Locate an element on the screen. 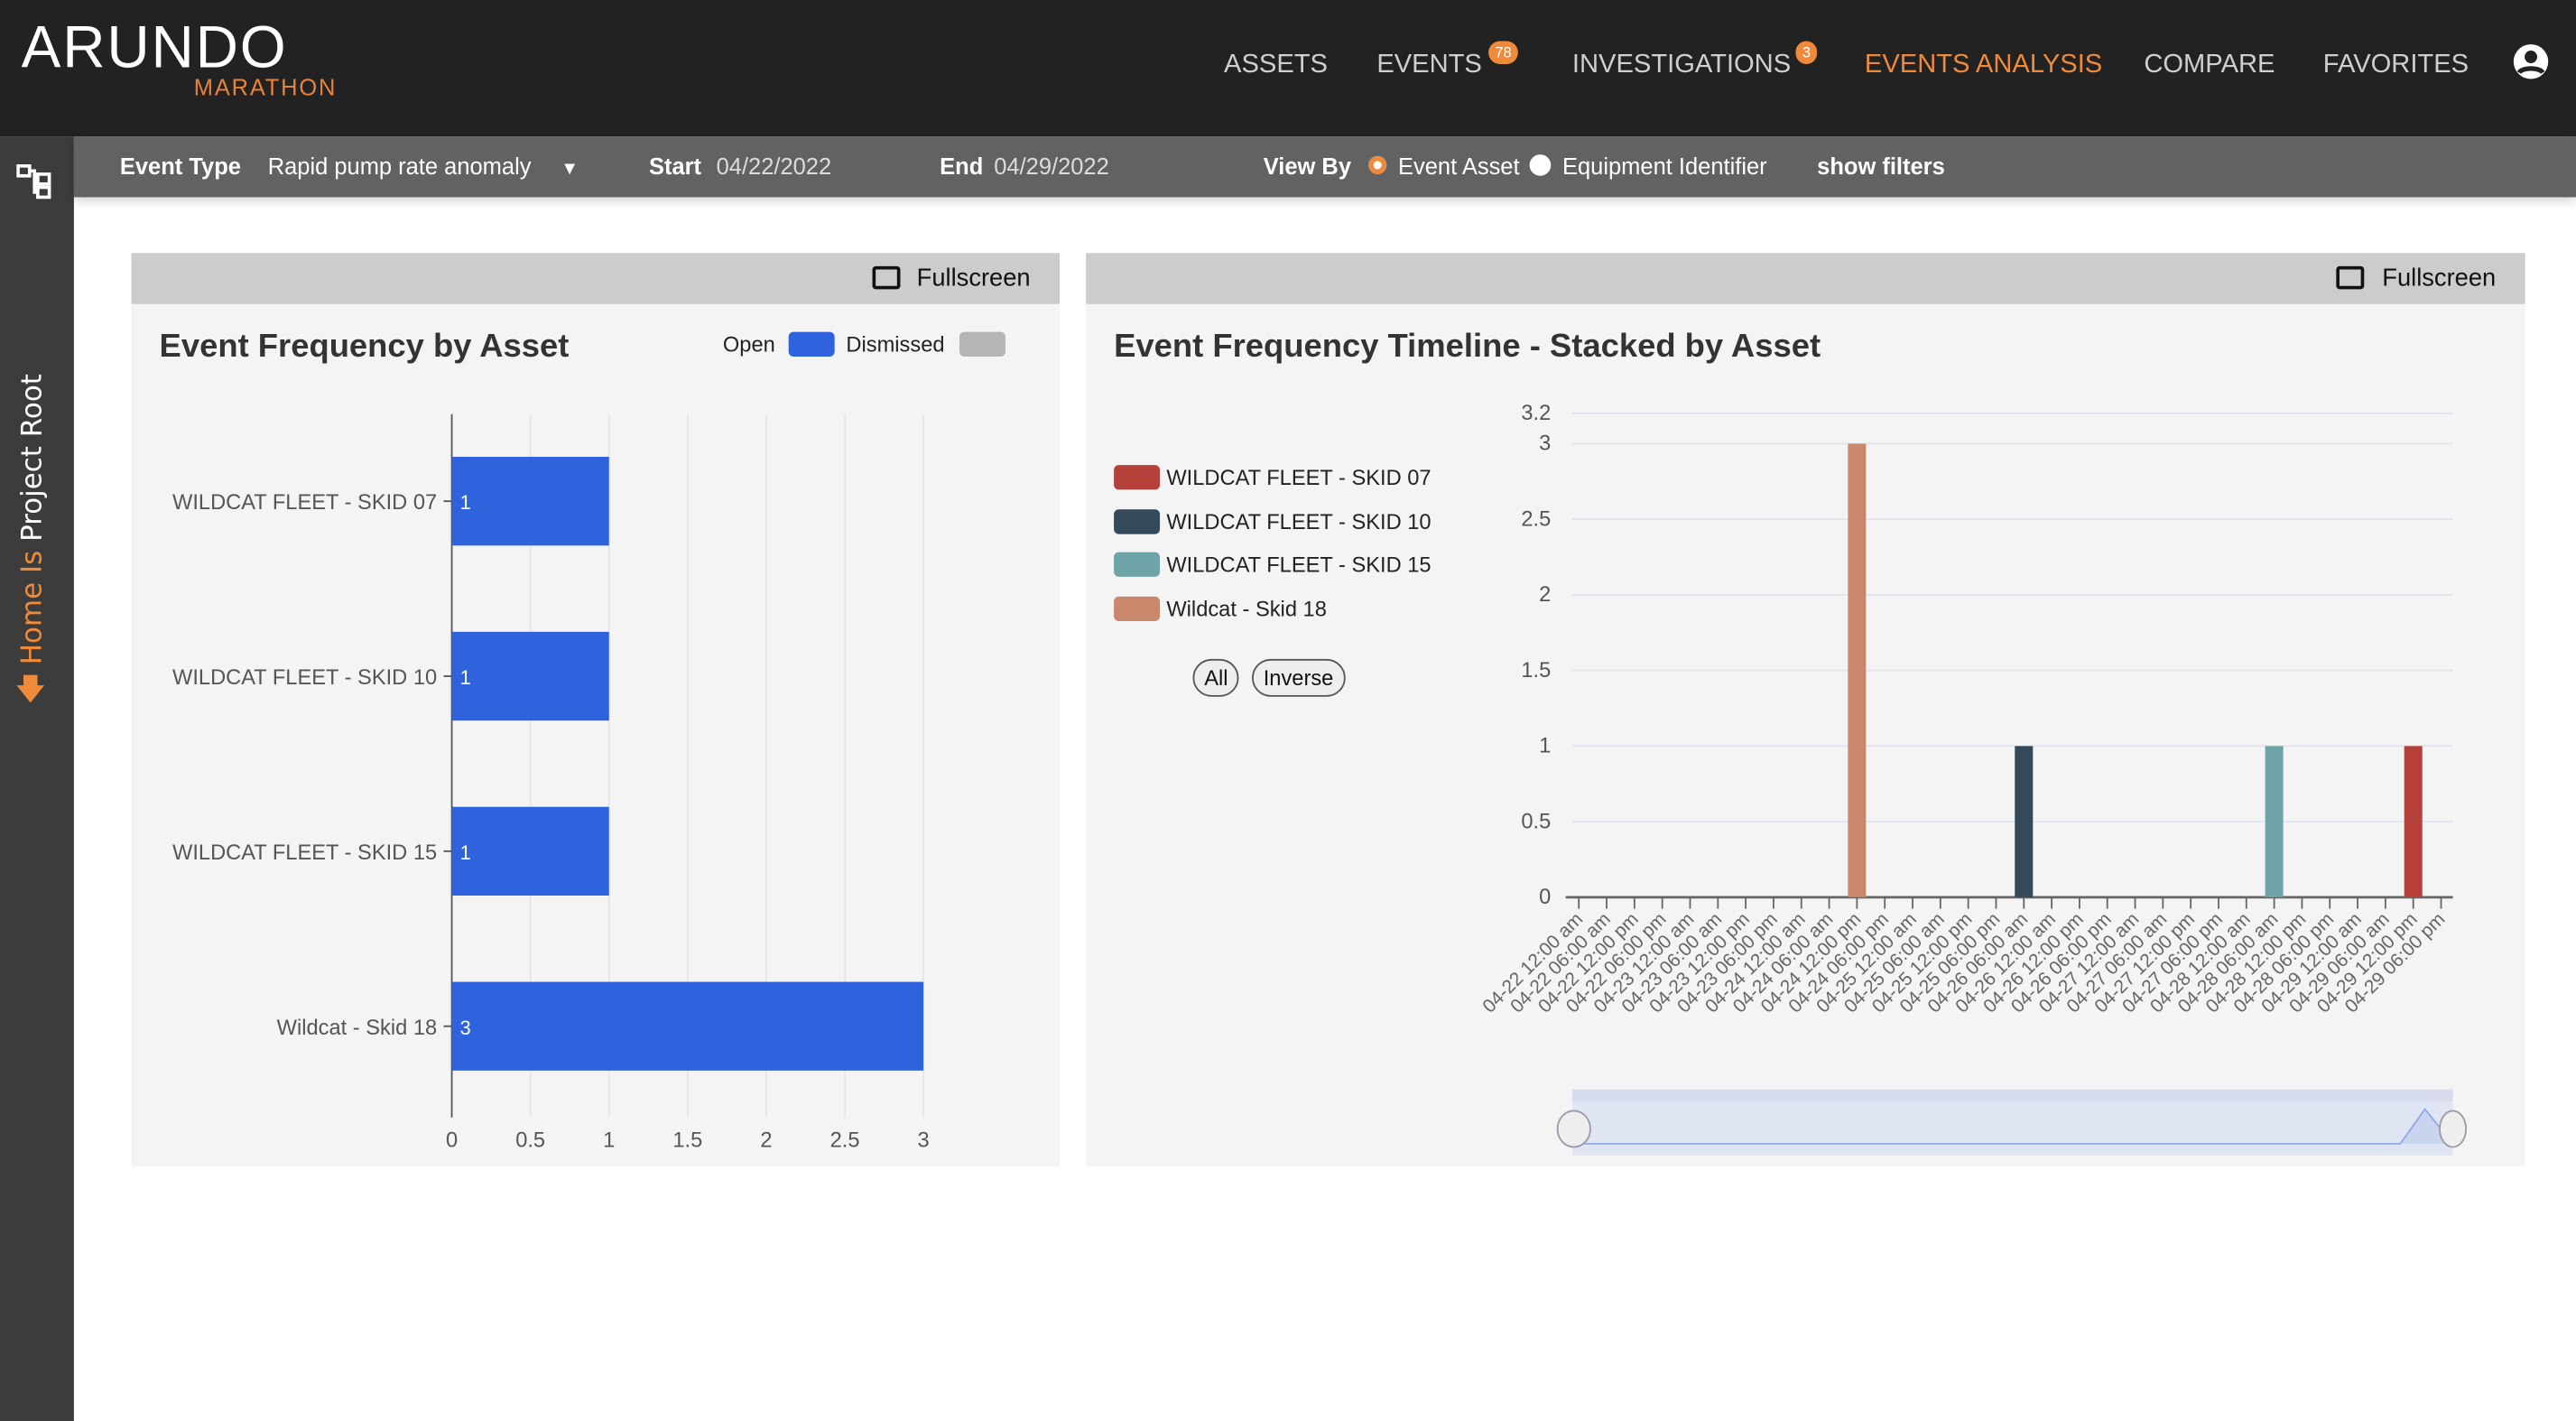 The width and height of the screenshot is (2576, 1421). y-tick-label: 1.5 is located at coordinates (1536, 671).